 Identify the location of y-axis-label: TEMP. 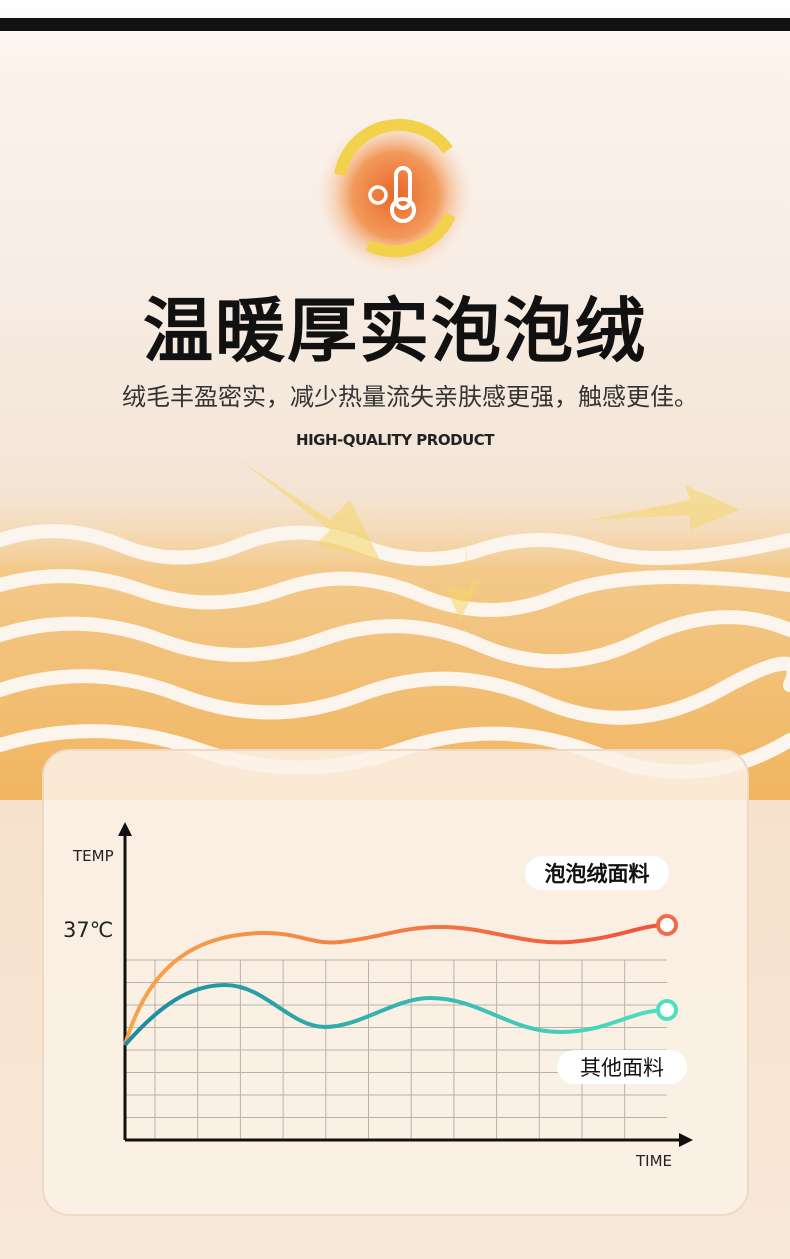
(93, 856).